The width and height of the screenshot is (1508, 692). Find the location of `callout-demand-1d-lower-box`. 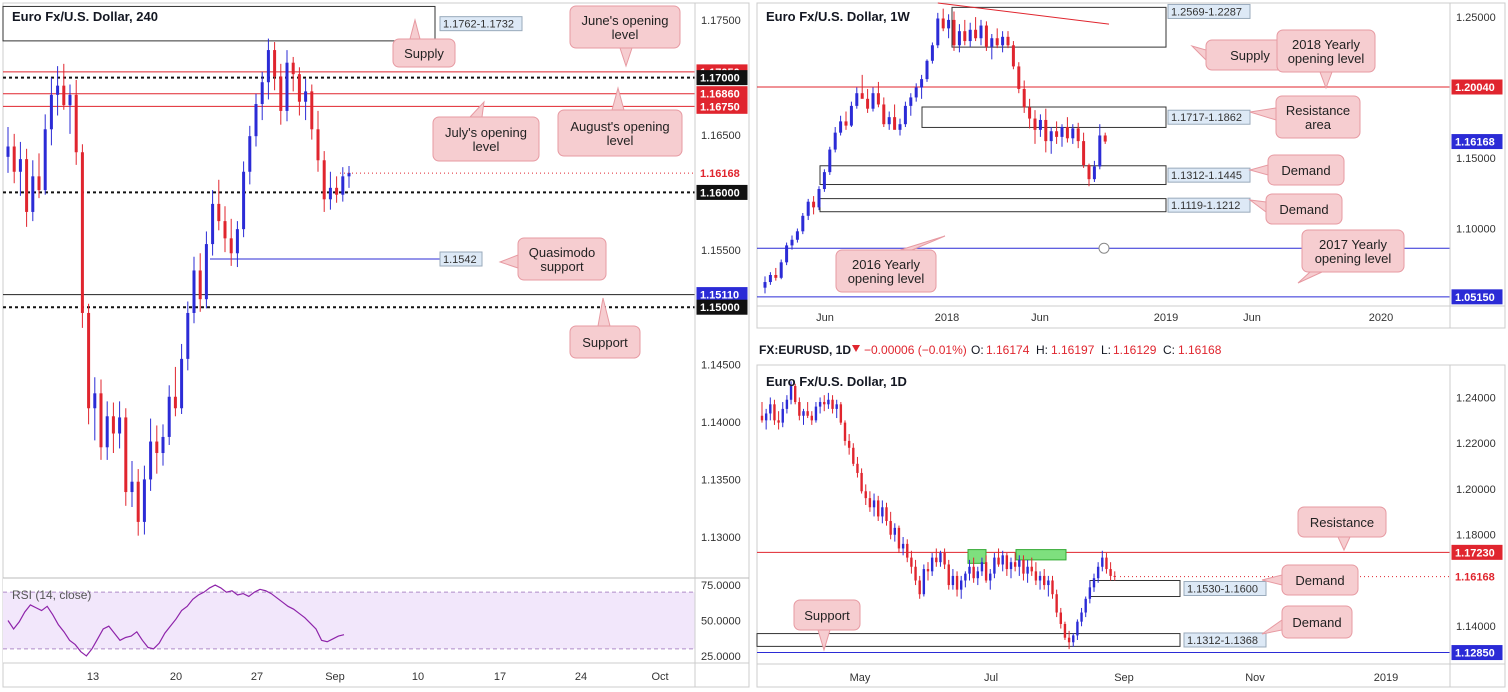

callout-demand-1d-lower-box is located at coordinates (1317, 622).